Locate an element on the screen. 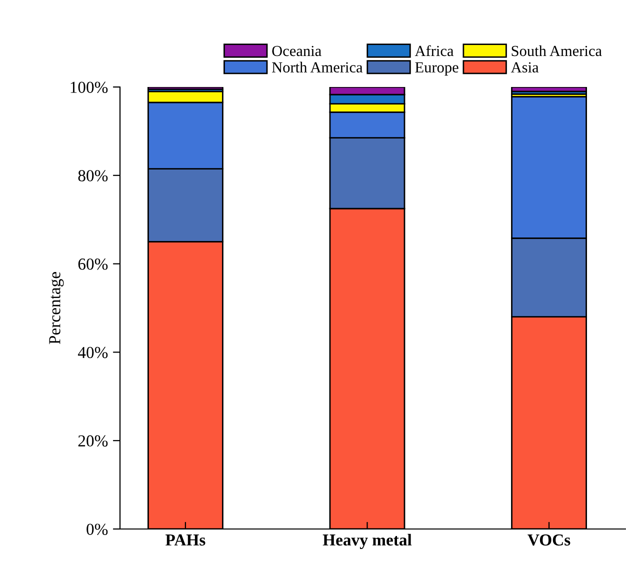 The image size is (626, 581). legend-label: Oceania is located at coordinates (297, 51).